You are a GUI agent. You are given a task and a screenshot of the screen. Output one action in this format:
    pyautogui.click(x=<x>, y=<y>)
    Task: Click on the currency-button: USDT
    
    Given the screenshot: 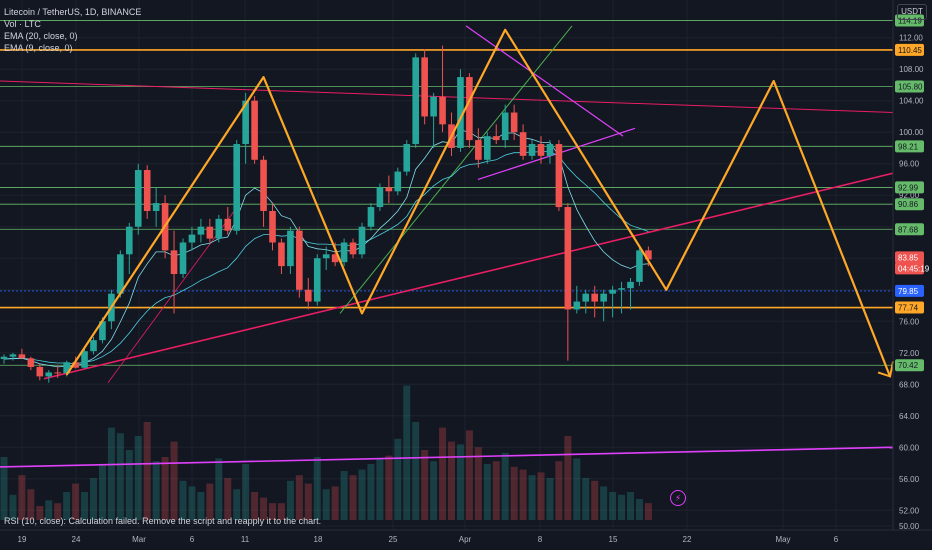 What is the action you would take?
    pyautogui.click(x=912, y=12)
    